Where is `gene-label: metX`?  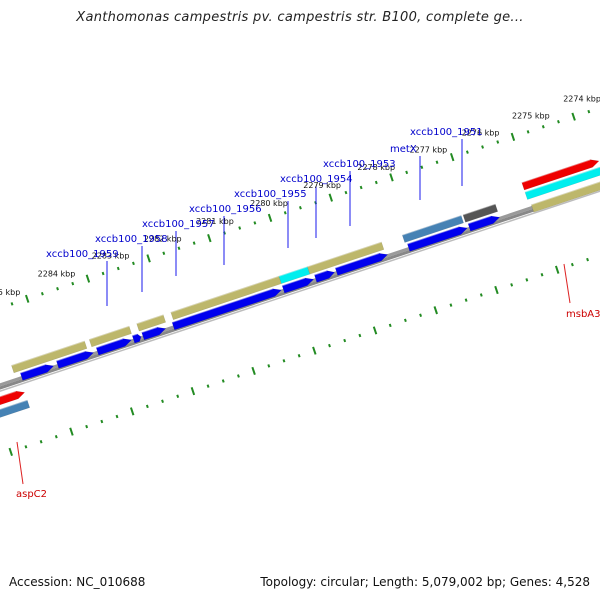 gene-label: metX is located at coordinates (403, 149).